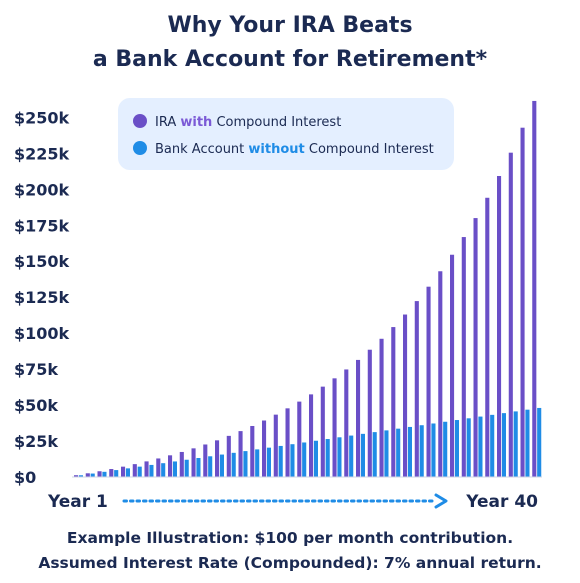 The width and height of the screenshot is (580, 583). What do you see at coordinates (77, 502) in the screenshot?
I see `x-start-label: Year 1` at bounding box center [77, 502].